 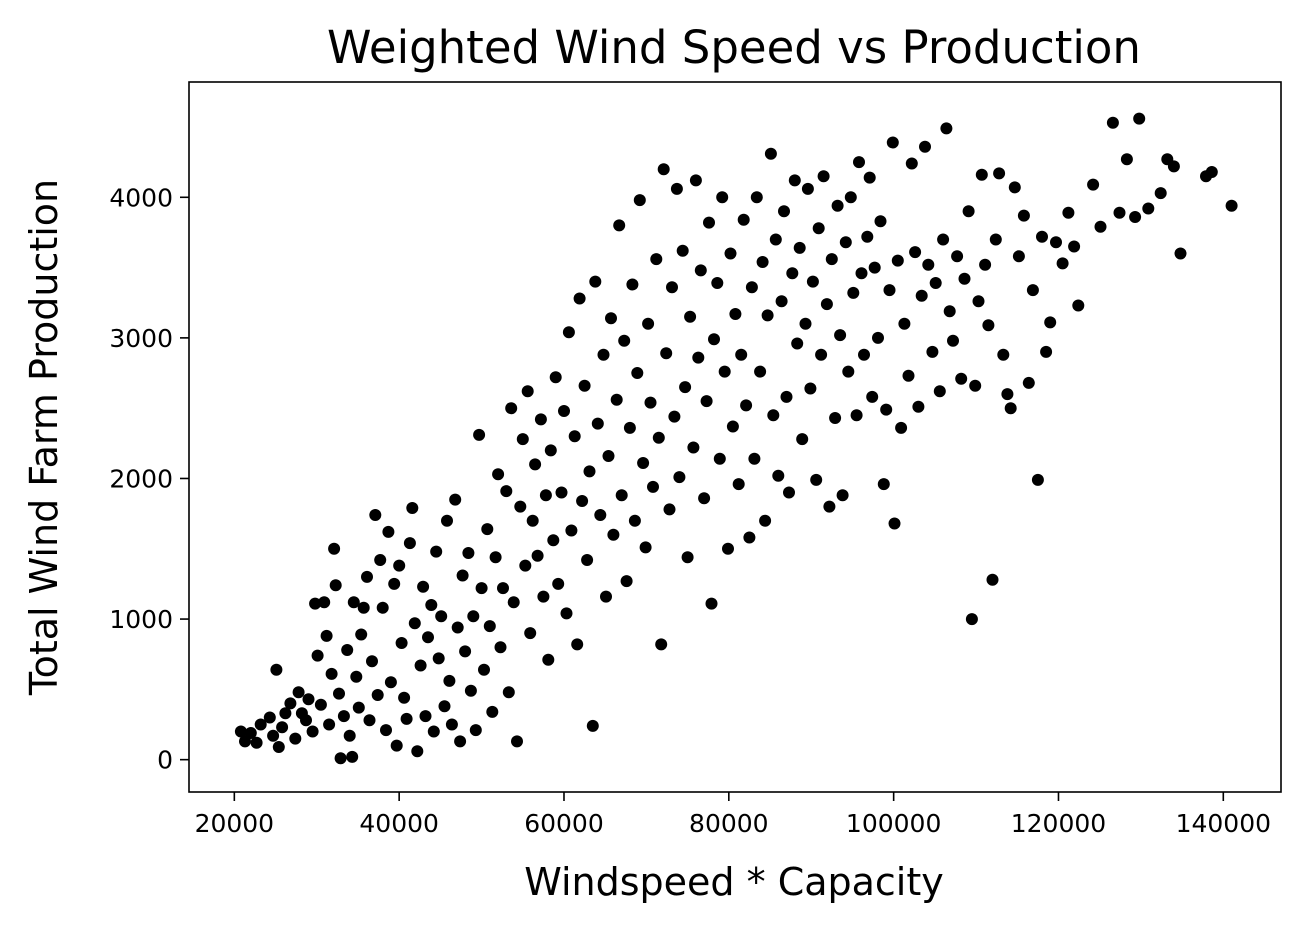 What do you see at coordinates (165, 760) in the screenshot?
I see `y-tick-label: 0` at bounding box center [165, 760].